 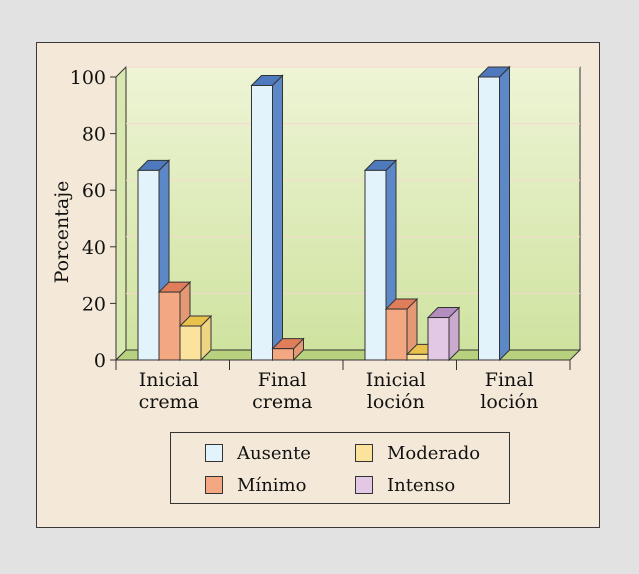 What do you see at coordinates (94, 248) in the screenshot?
I see `y-tick-label: 40` at bounding box center [94, 248].